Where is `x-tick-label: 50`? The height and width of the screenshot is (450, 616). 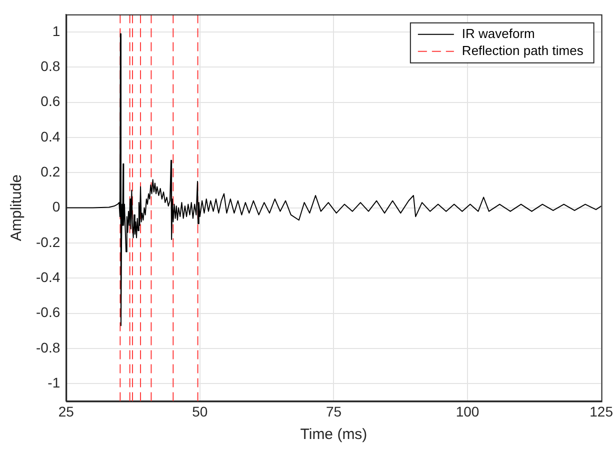
x-tick-label: 50 is located at coordinates (200, 411).